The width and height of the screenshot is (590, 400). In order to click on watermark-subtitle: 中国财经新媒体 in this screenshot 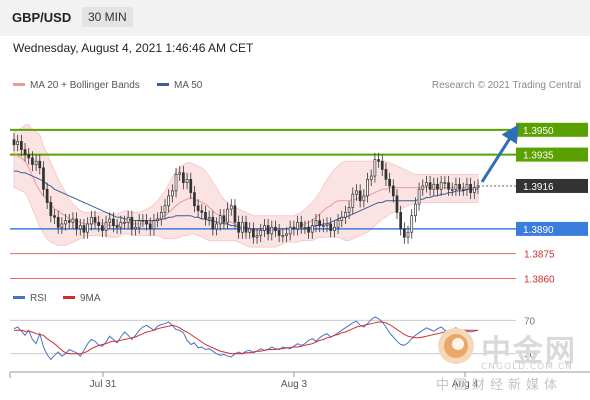, I will do `click(499, 385)`.